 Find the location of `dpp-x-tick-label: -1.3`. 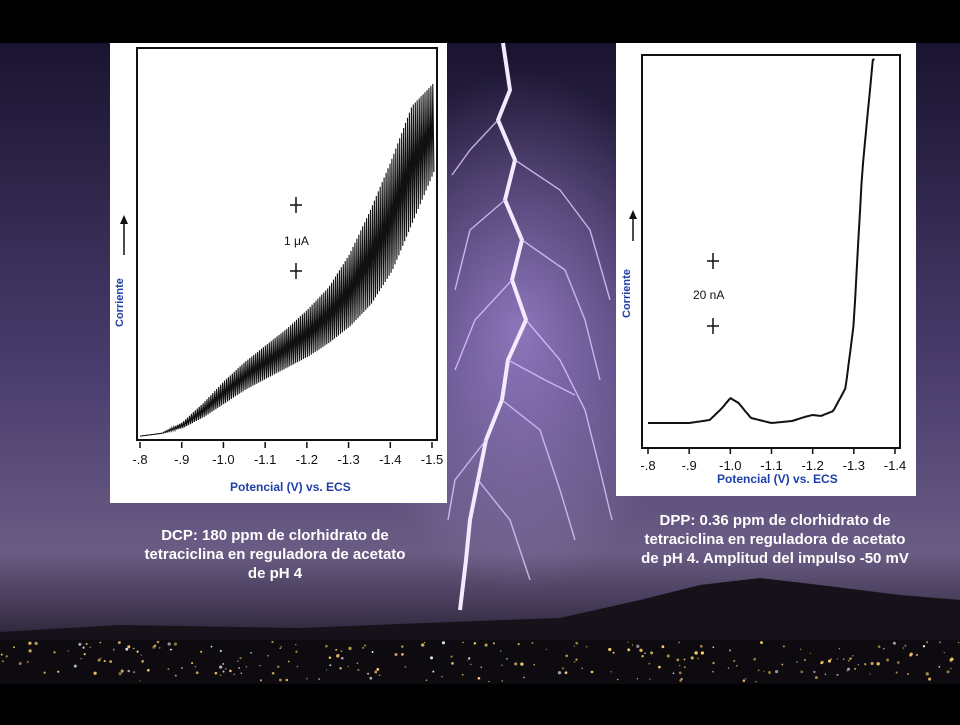

dpp-x-tick-label: -1.3 is located at coordinates (854, 465).